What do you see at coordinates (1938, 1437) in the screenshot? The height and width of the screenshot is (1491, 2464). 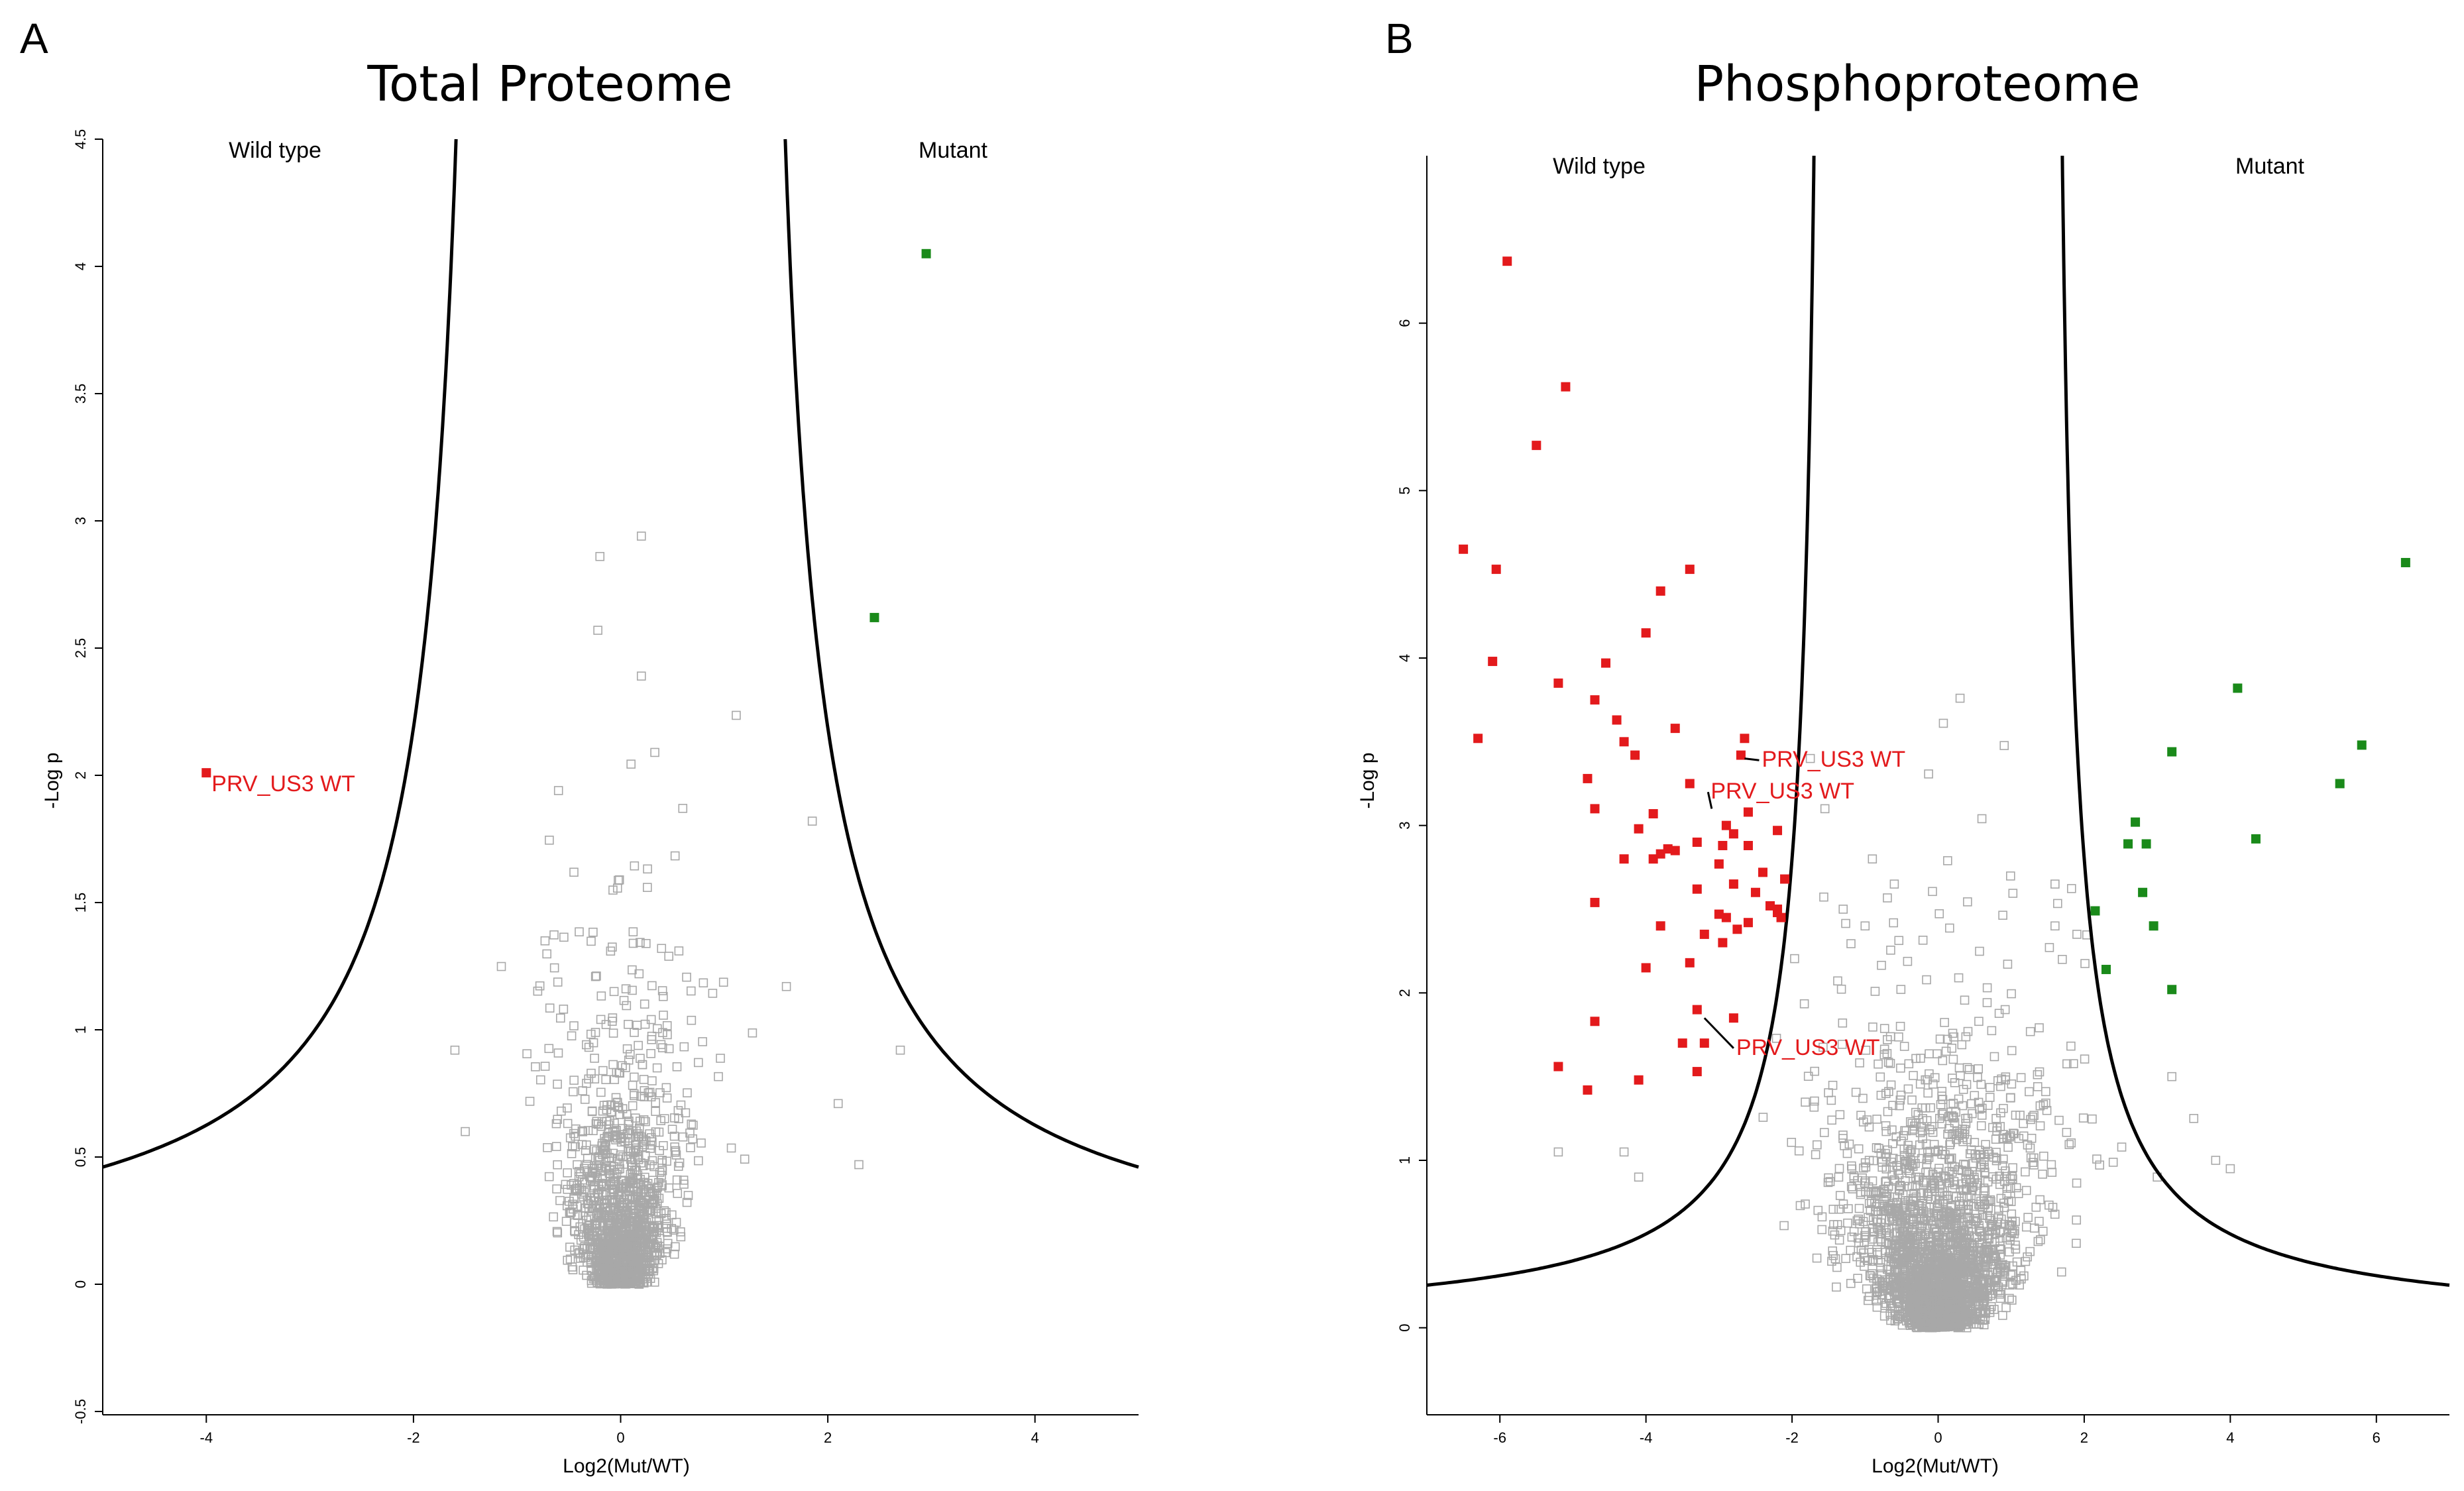 I see `panel-b-x-tick-label: 0` at bounding box center [1938, 1437].